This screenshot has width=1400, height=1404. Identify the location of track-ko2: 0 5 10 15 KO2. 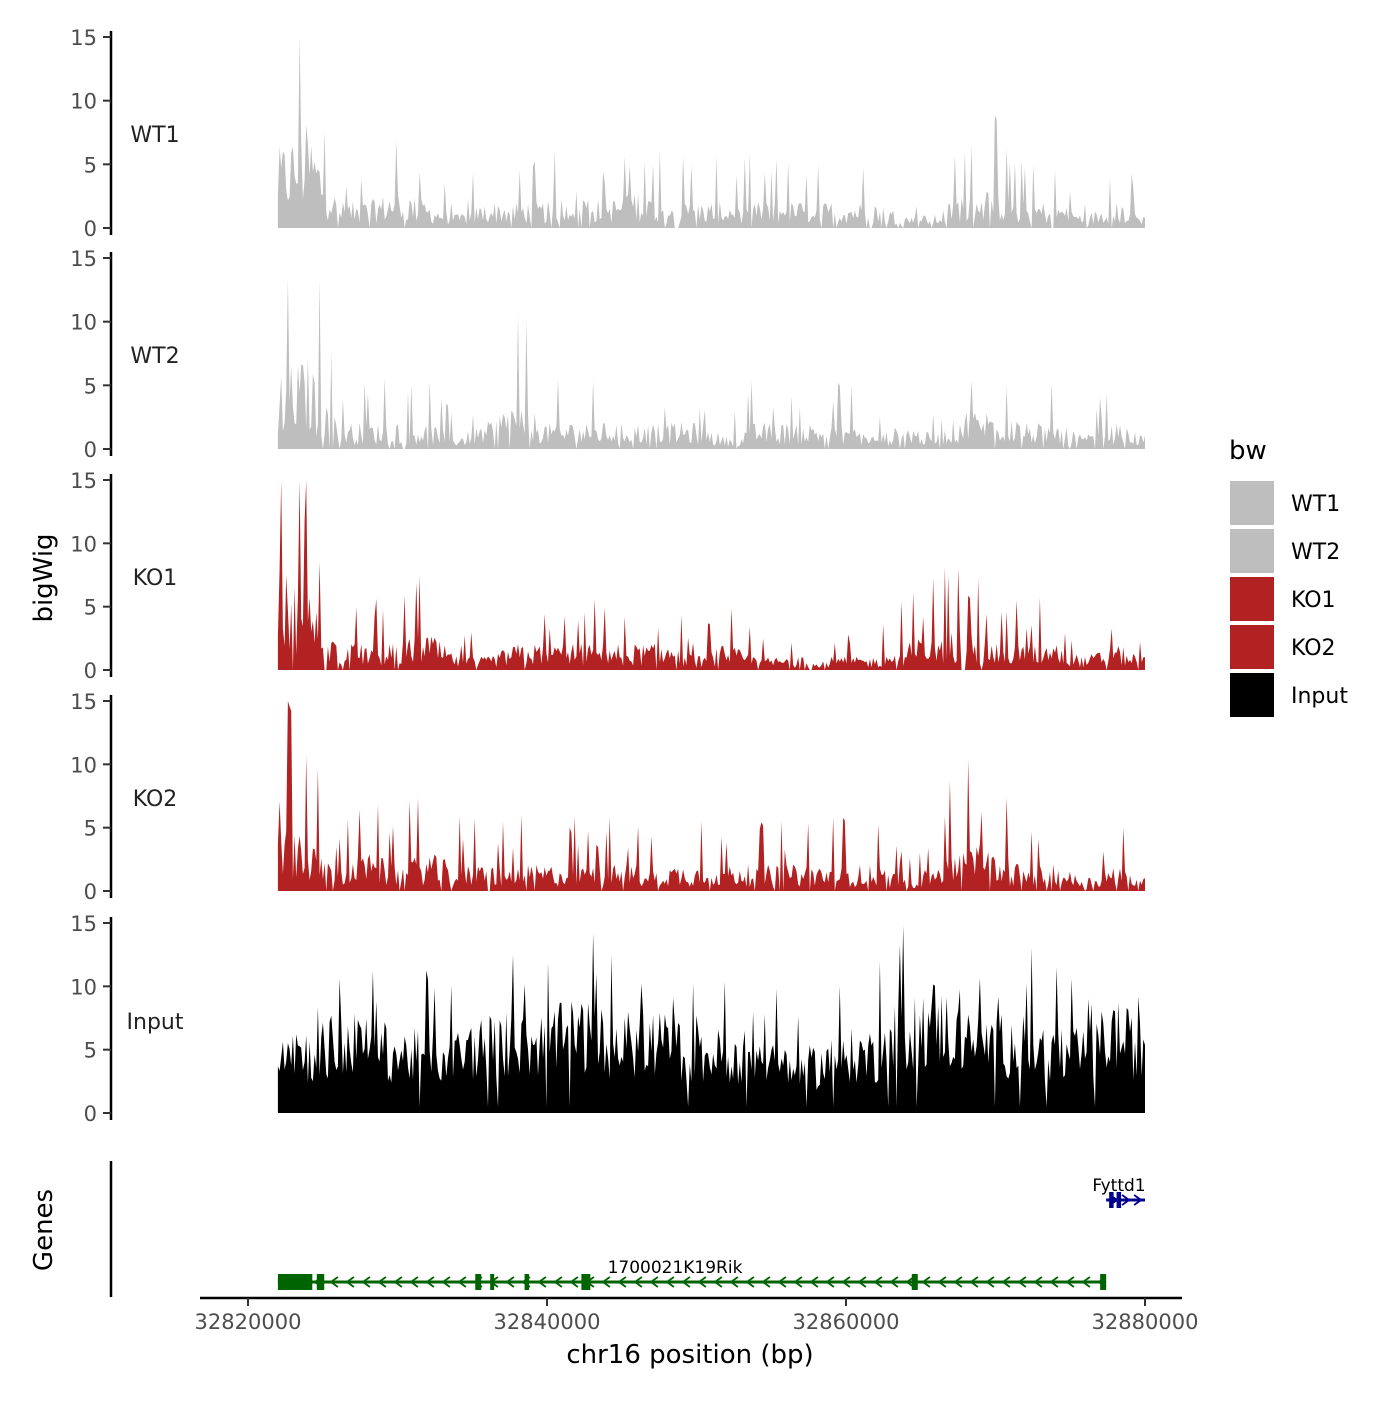
(607, 797).